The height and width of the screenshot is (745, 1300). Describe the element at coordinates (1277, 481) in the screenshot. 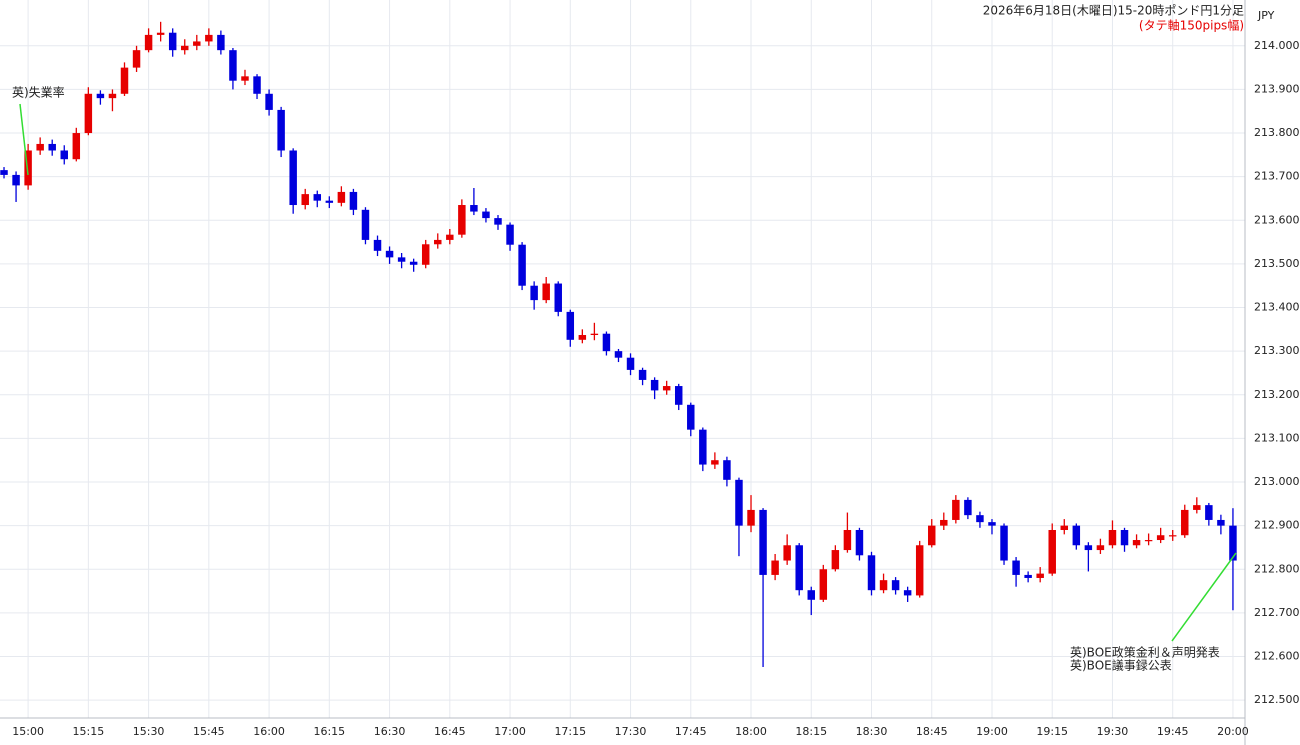

I see `y-tick-label: 213.000` at that location.